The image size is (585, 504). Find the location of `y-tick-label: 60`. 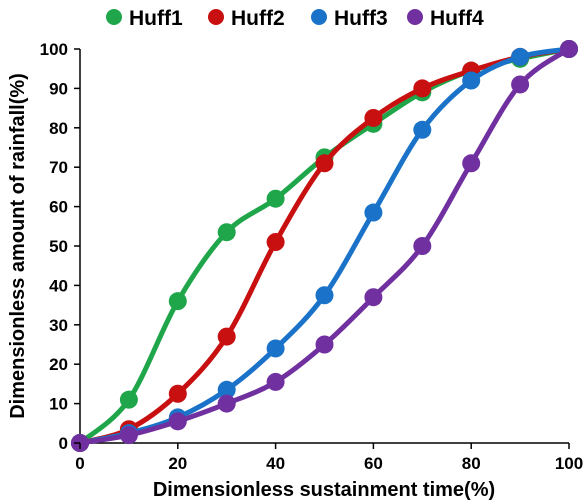

y-tick-label: 60 is located at coordinates (58, 207).